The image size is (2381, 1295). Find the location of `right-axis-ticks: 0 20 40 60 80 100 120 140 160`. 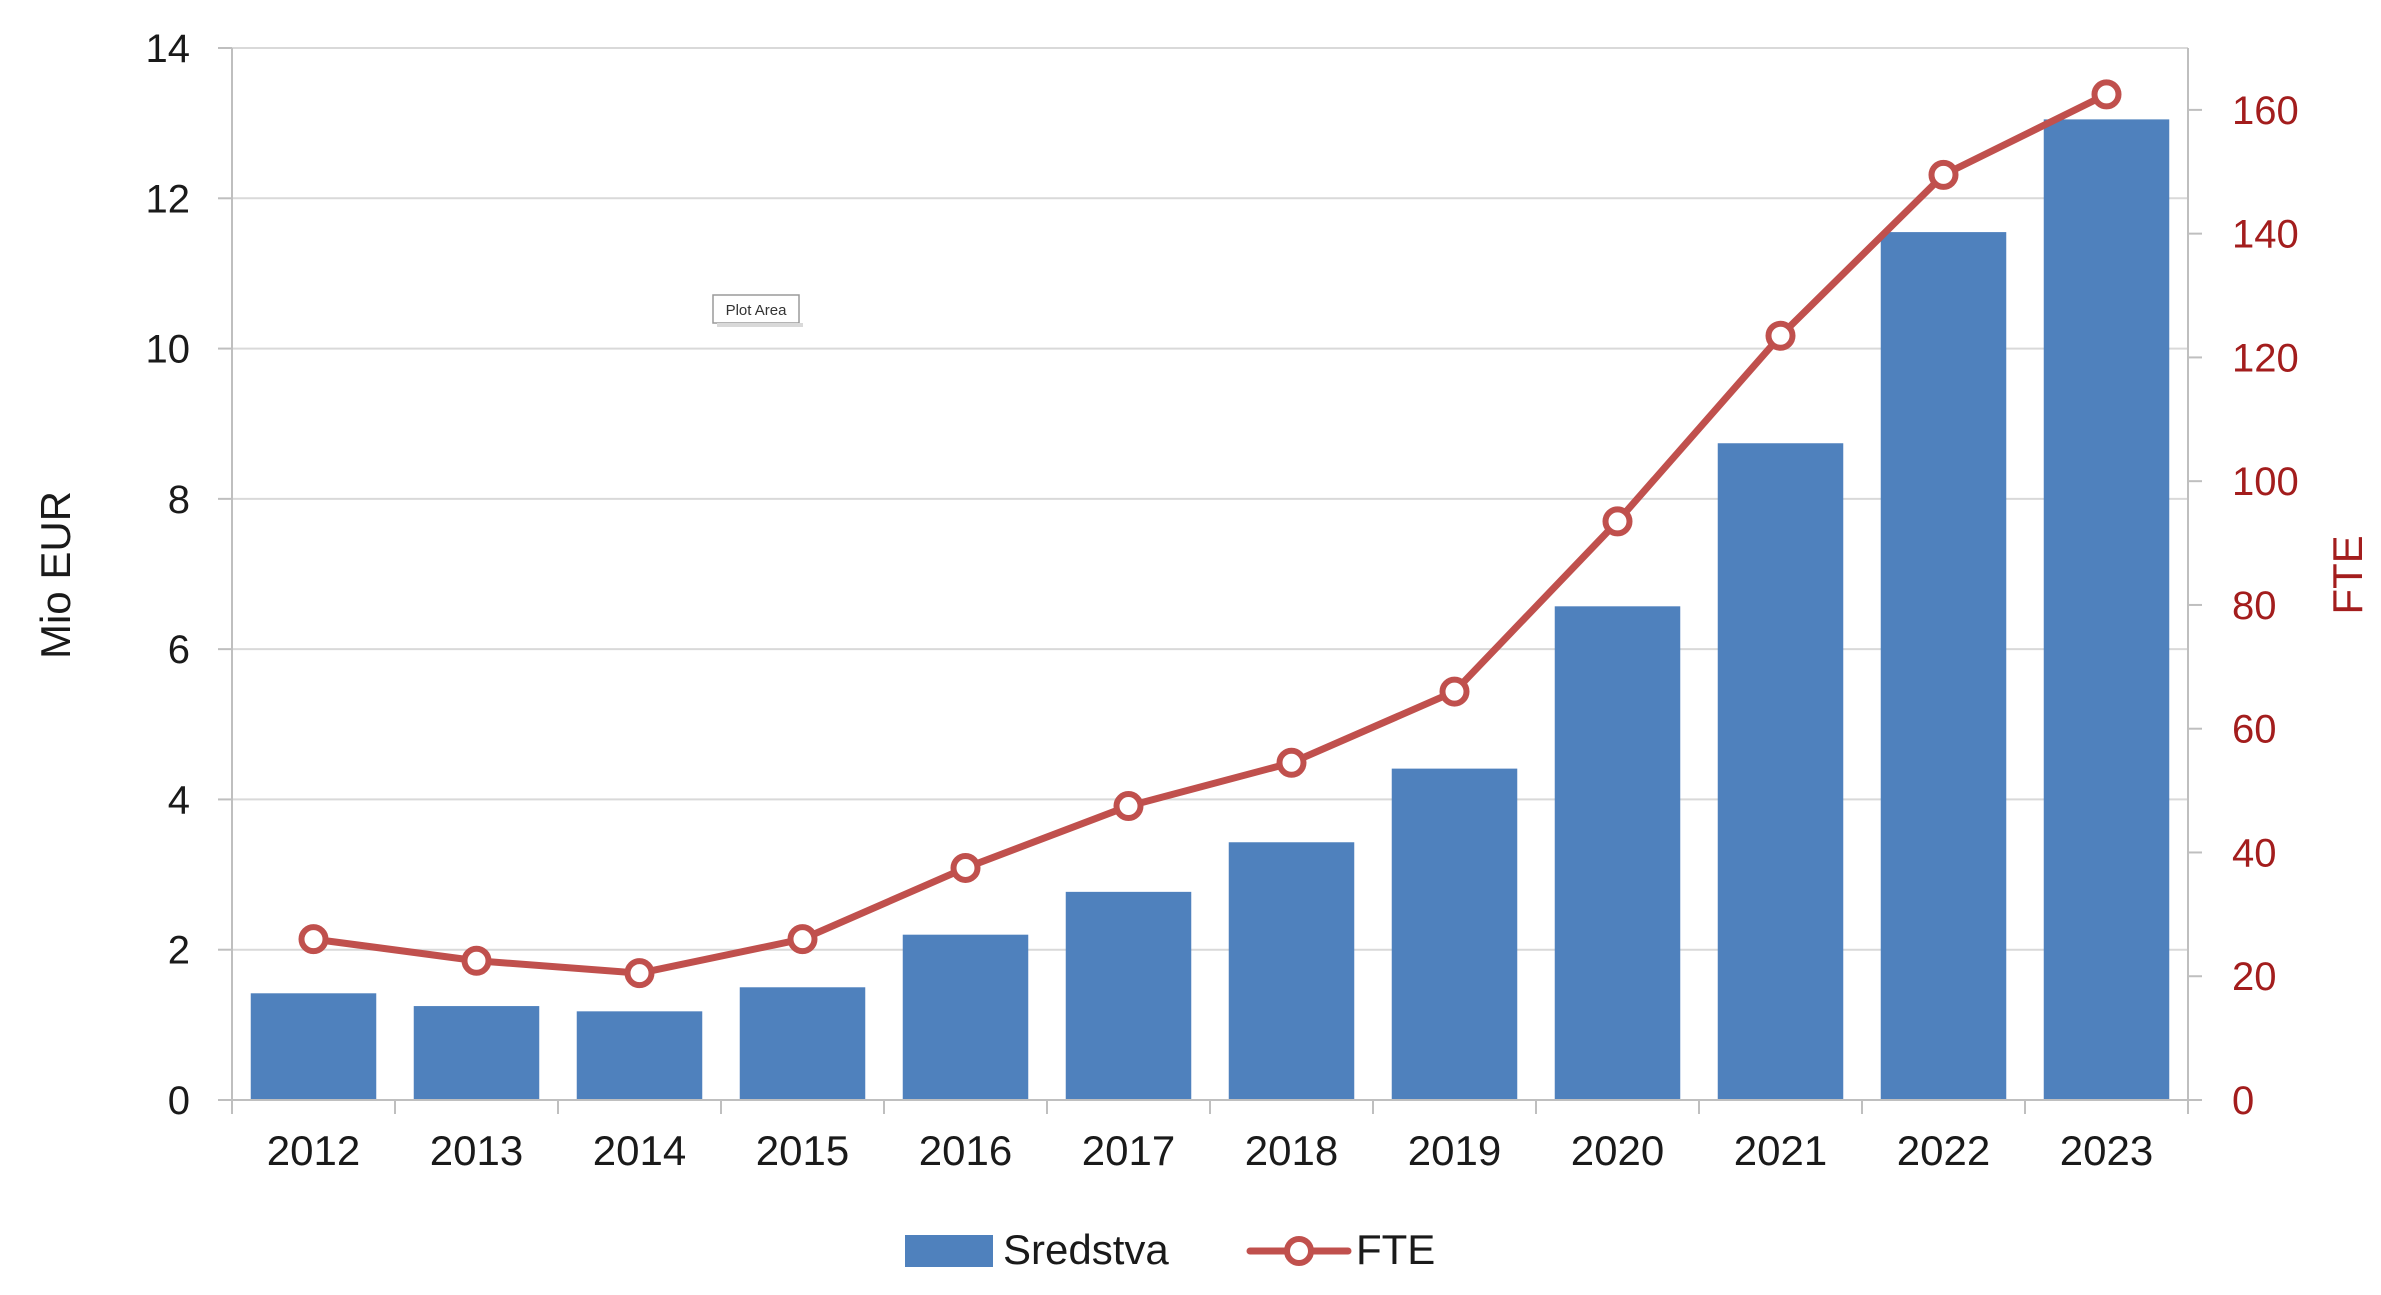

right-axis-ticks: 0 20 40 60 80 100 120 140 160 is located at coordinates (2243, 606).